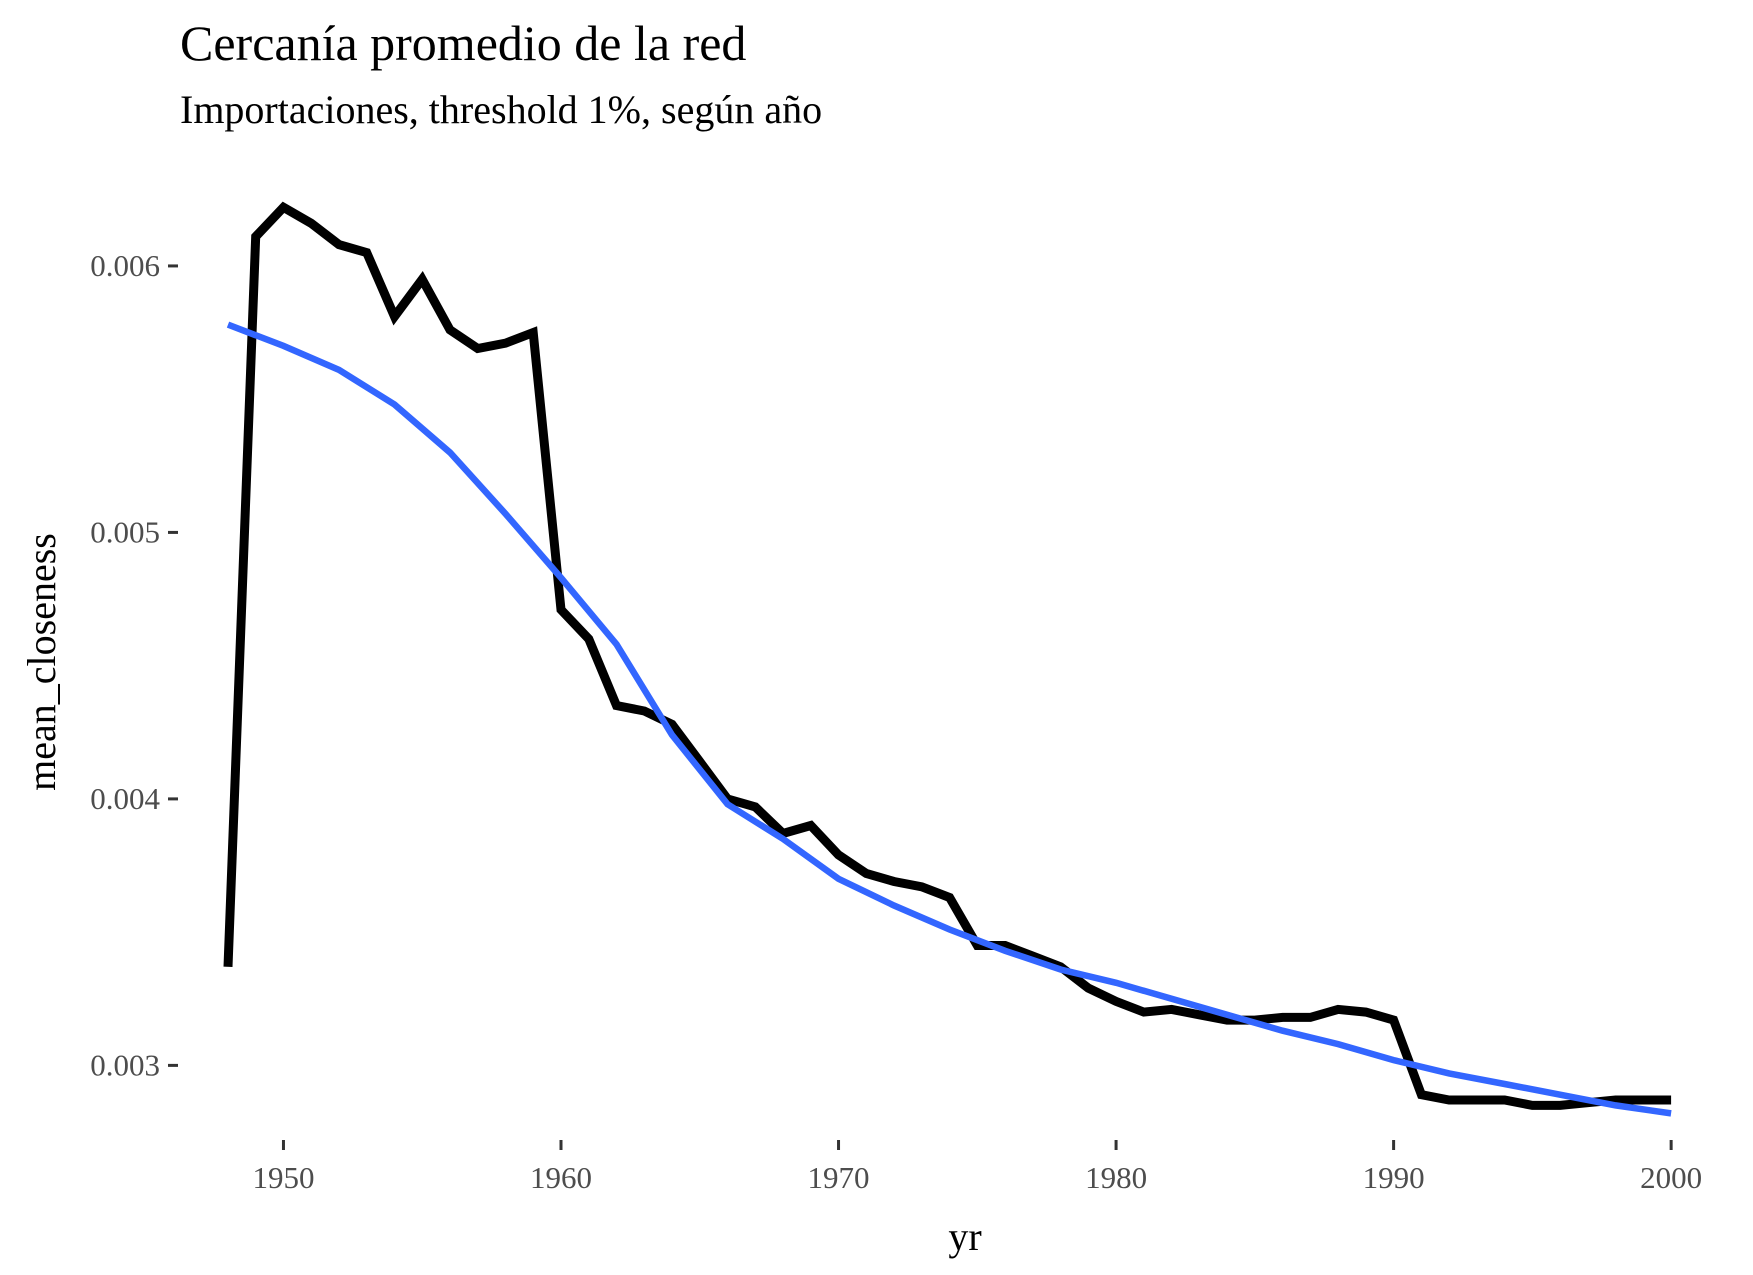  I want to click on x-tick-label: 2000, so click(1671, 1177).